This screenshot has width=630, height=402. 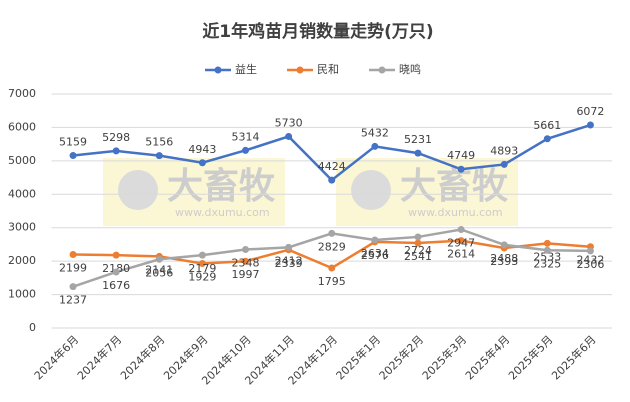 What do you see at coordinates (461, 155) in the screenshot?
I see `data-label: 4749` at bounding box center [461, 155].